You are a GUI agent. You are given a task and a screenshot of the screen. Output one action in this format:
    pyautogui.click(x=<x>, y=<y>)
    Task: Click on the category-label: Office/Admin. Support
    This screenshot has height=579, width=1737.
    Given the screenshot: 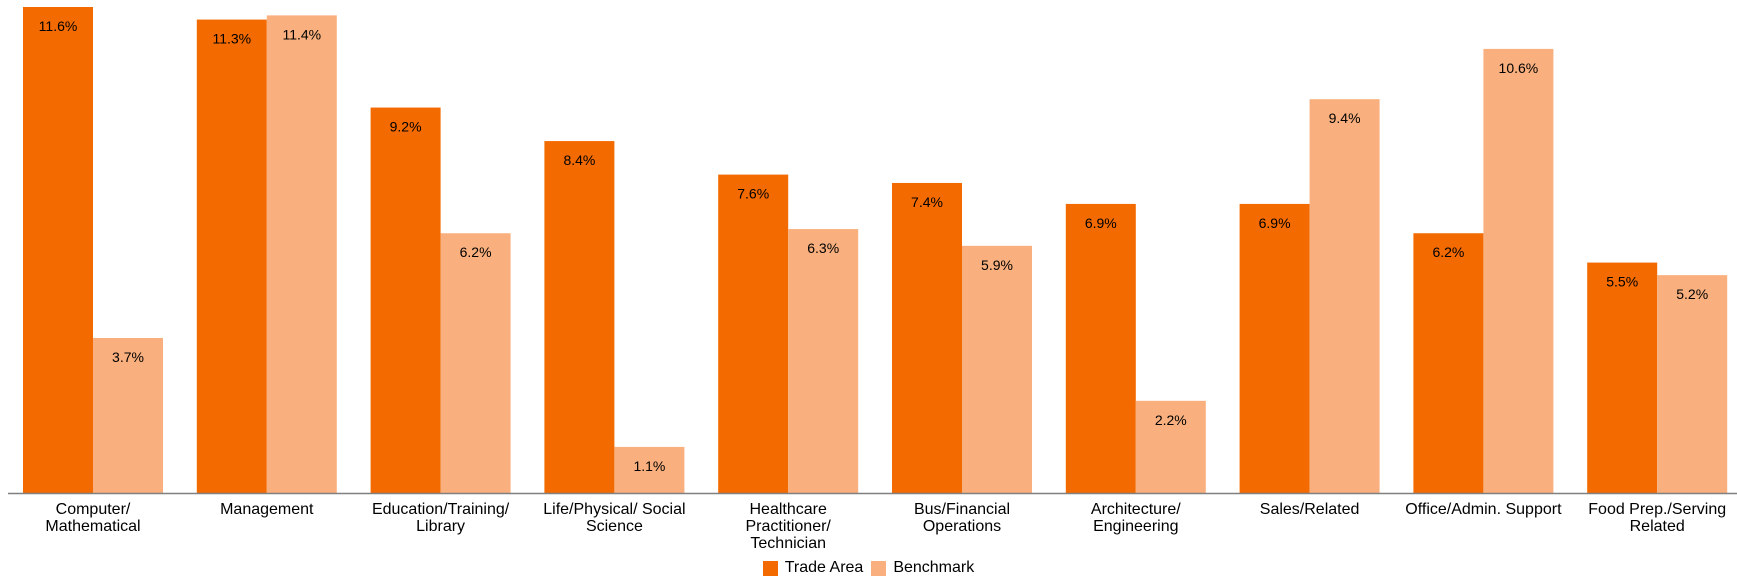 What is the action you would take?
    pyautogui.click(x=1483, y=509)
    